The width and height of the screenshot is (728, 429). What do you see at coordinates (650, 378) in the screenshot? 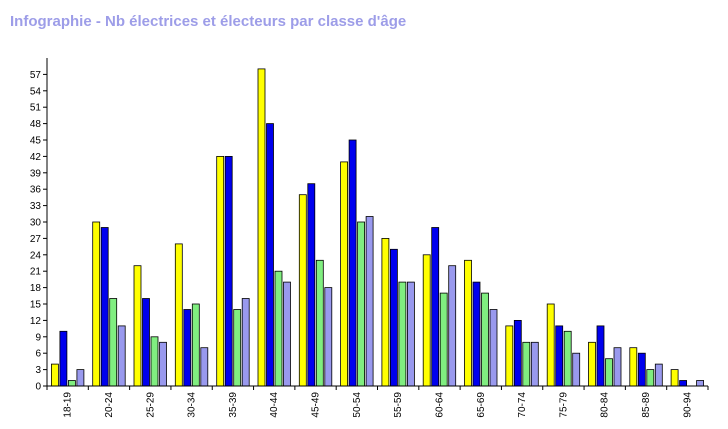
I see `bar-85-89-s3` at bounding box center [650, 378].